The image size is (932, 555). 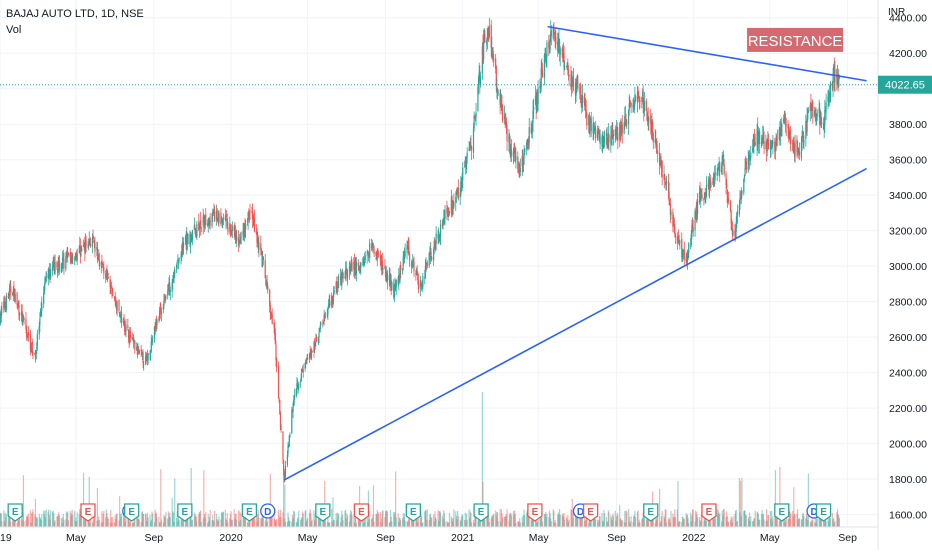 I want to click on symbol-title: BAJAJ AUTO LTD, 1D, NSE, so click(x=75, y=14).